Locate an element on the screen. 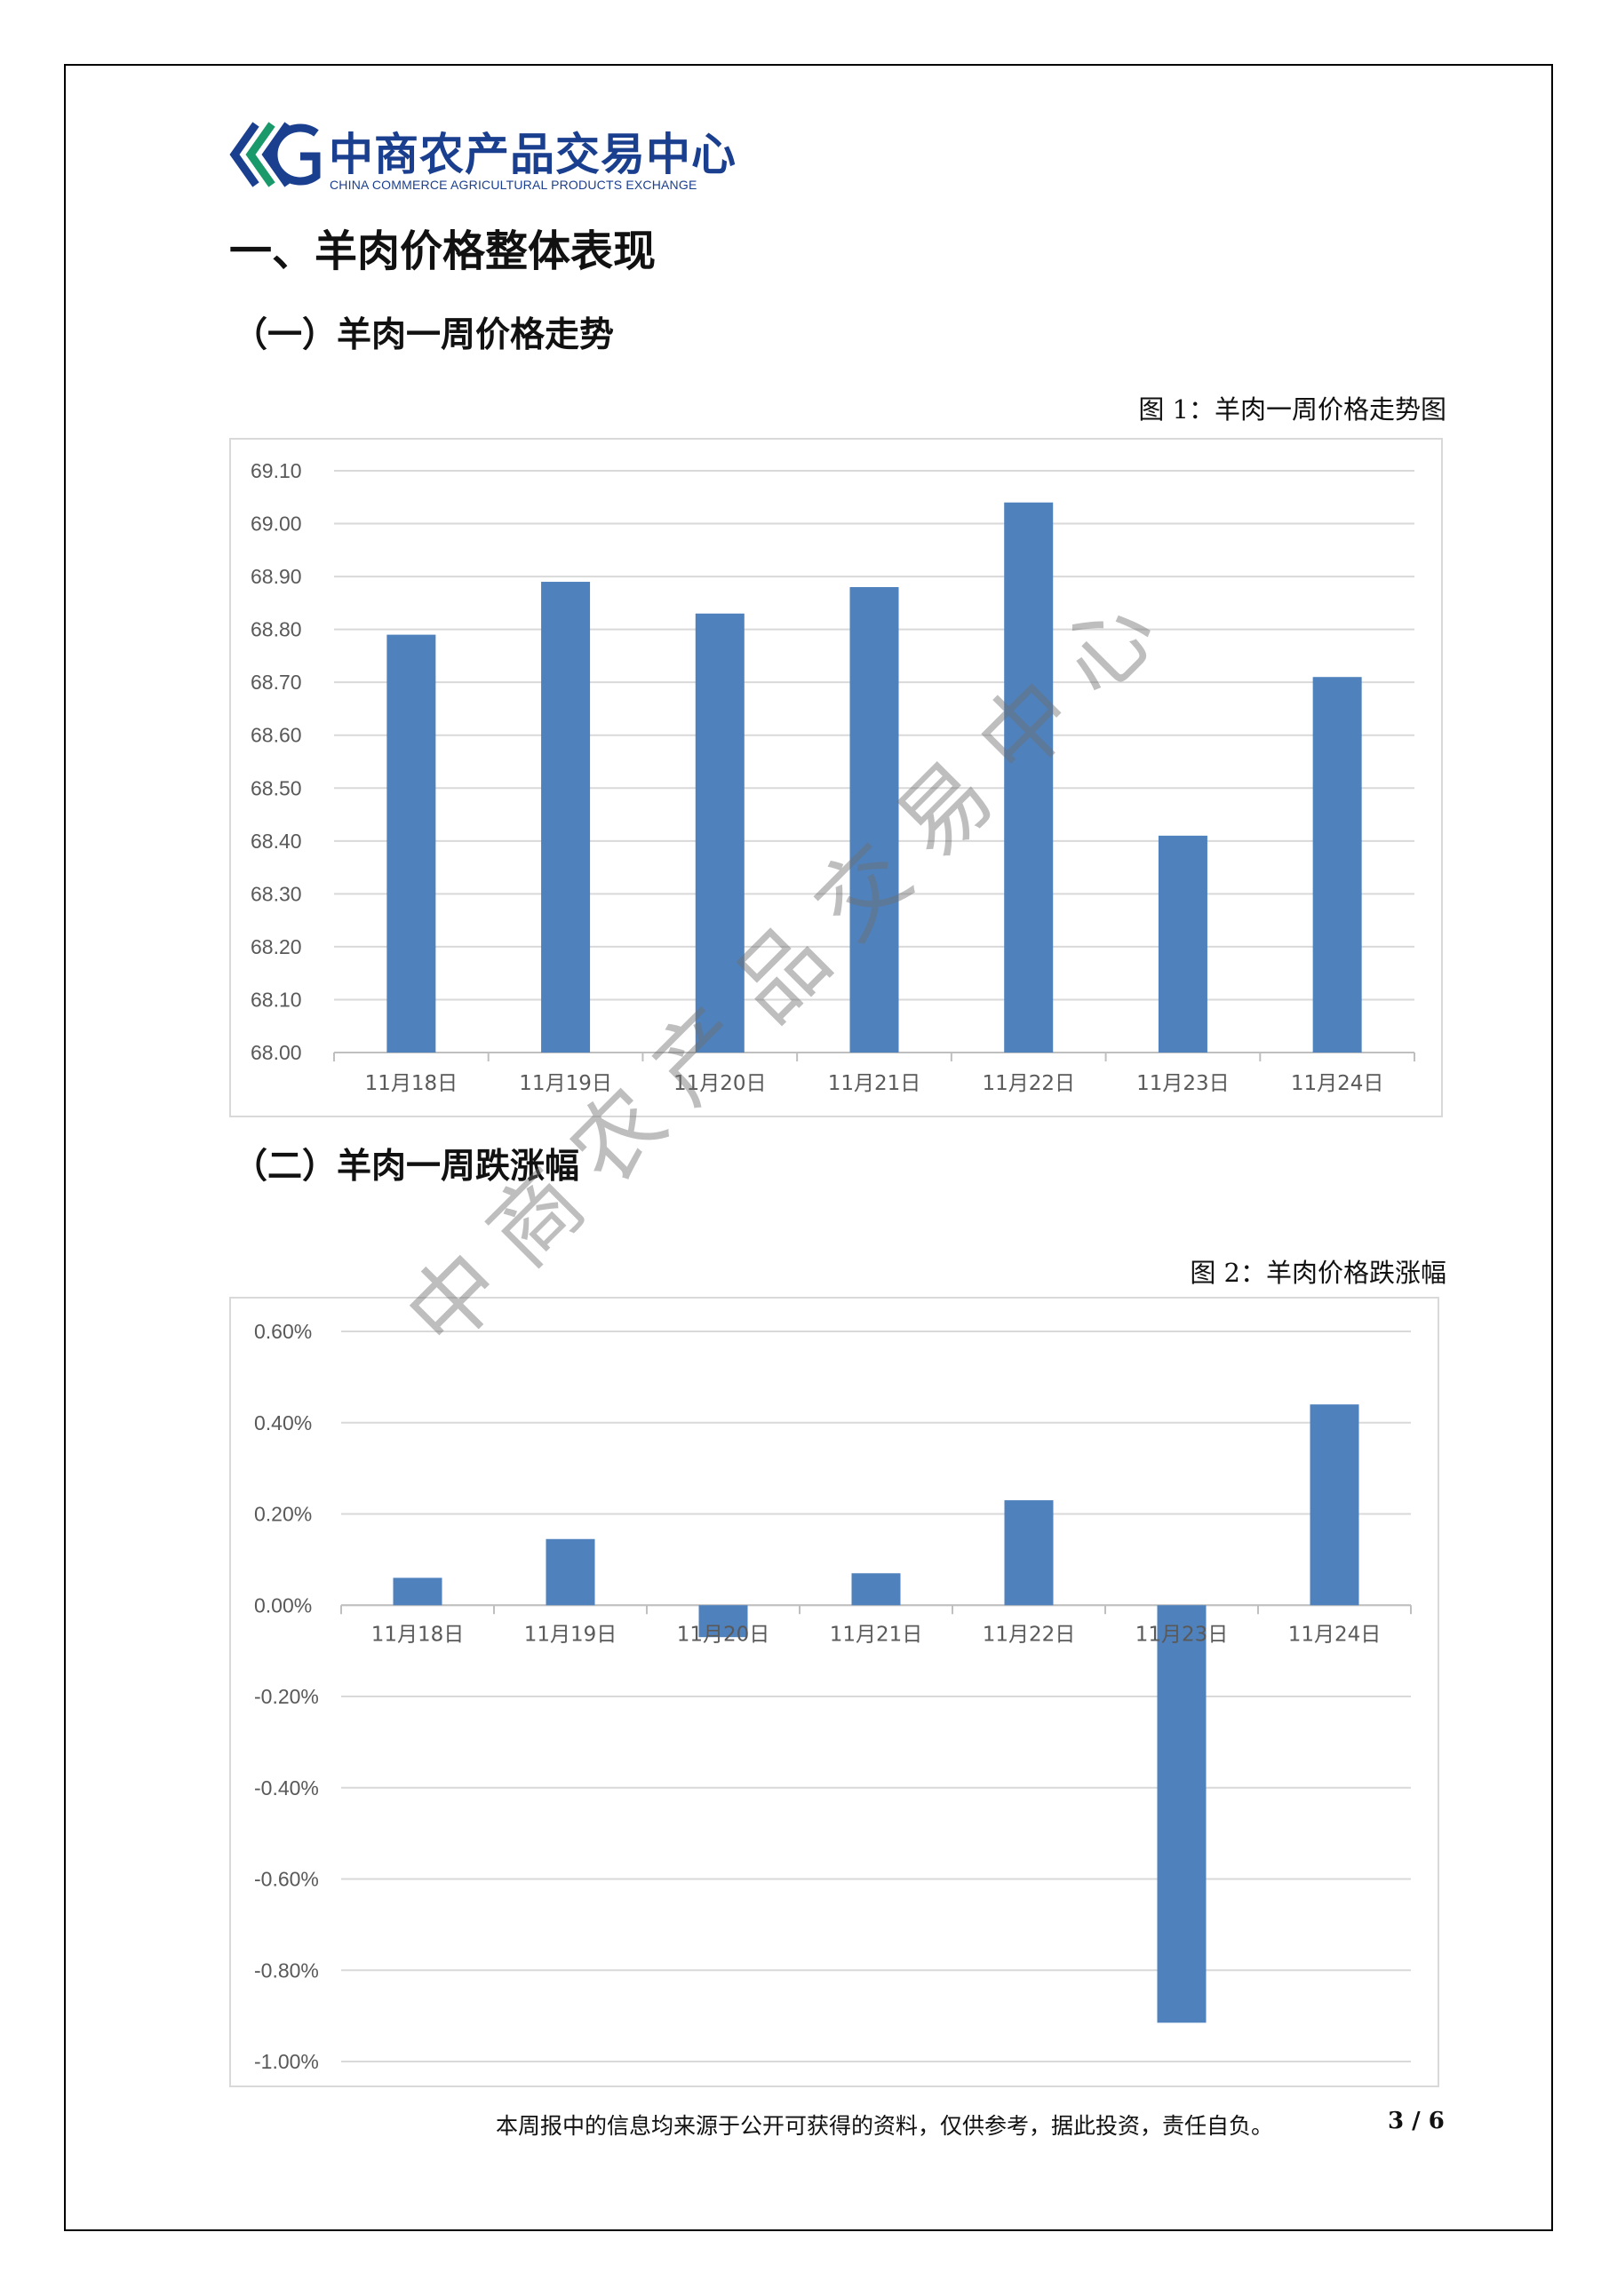  y-tick-label: 68.40 is located at coordinates (276, 841).